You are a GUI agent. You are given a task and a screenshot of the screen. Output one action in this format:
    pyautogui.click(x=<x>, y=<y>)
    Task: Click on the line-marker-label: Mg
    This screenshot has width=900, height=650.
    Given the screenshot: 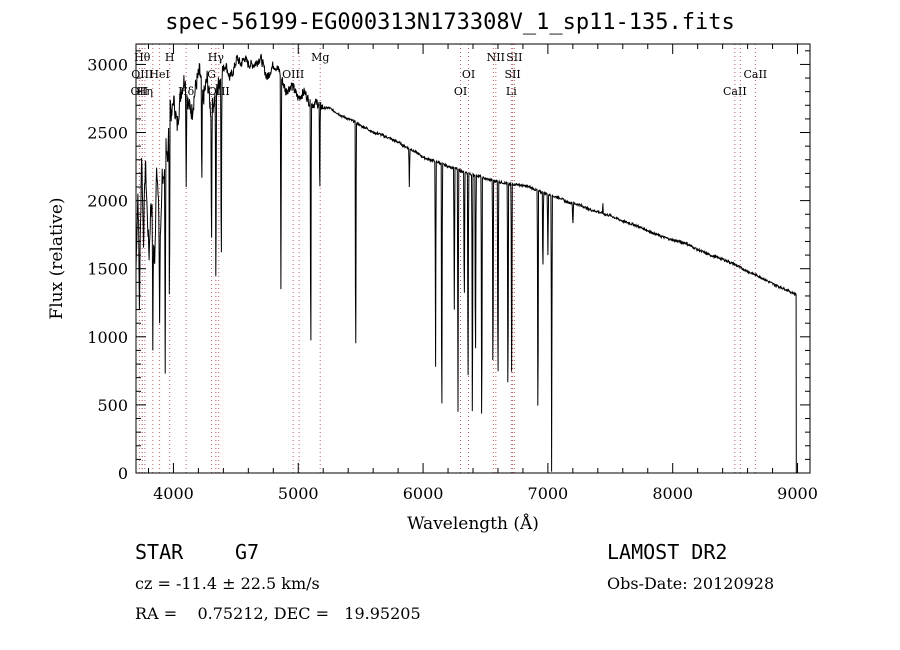 What is the action you would take?
    pyautogui.click(x=320, y=57)
    